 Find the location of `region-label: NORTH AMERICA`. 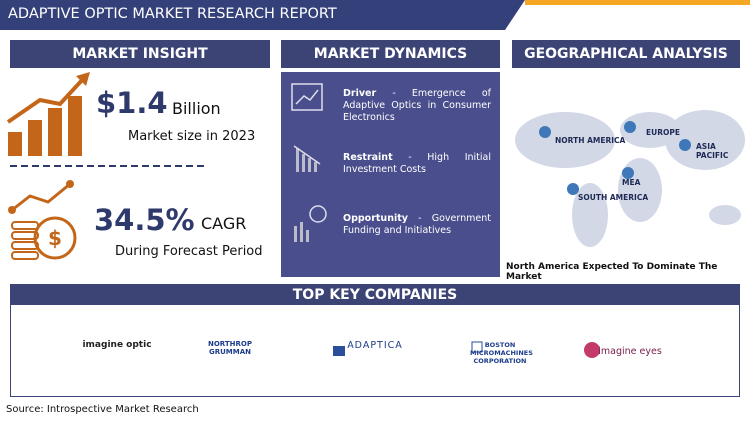

region-label: NORTH AMERICA is located at coordinates (590, 140).